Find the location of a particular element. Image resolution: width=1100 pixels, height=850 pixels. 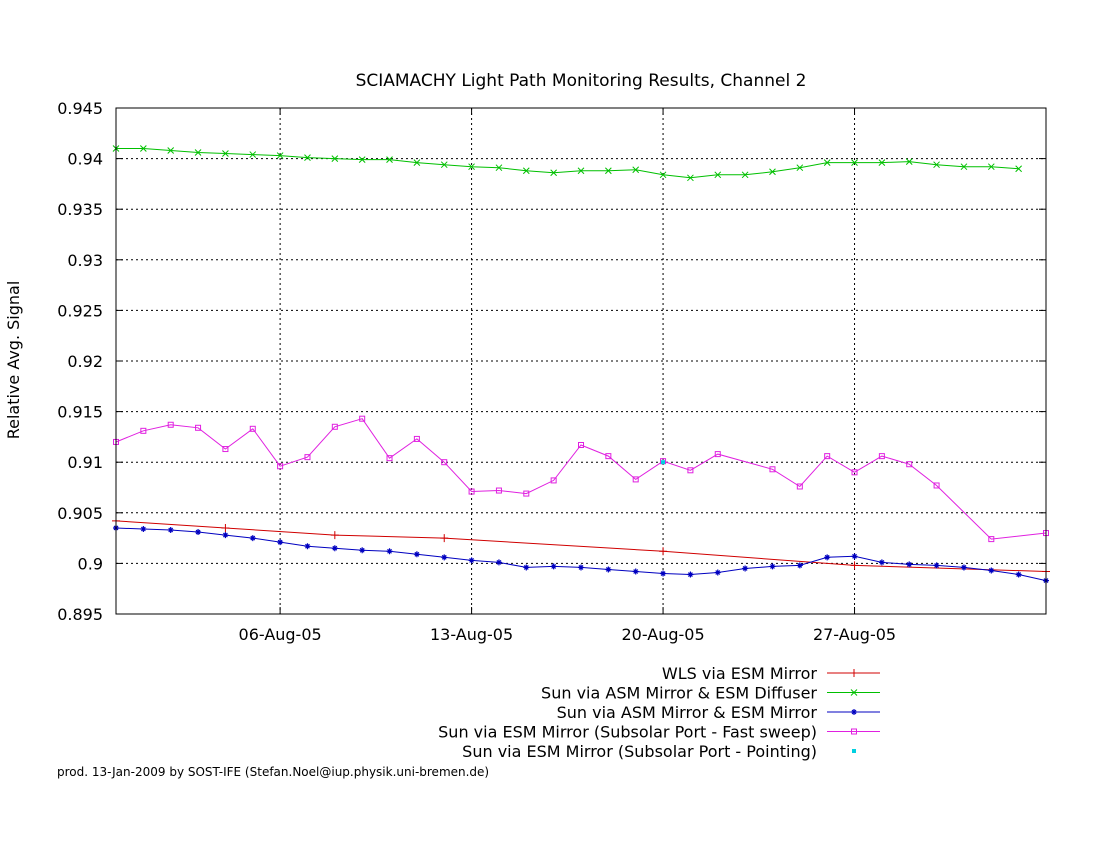

y-tick-label: 0.925 is located at coordinates (80, 310).